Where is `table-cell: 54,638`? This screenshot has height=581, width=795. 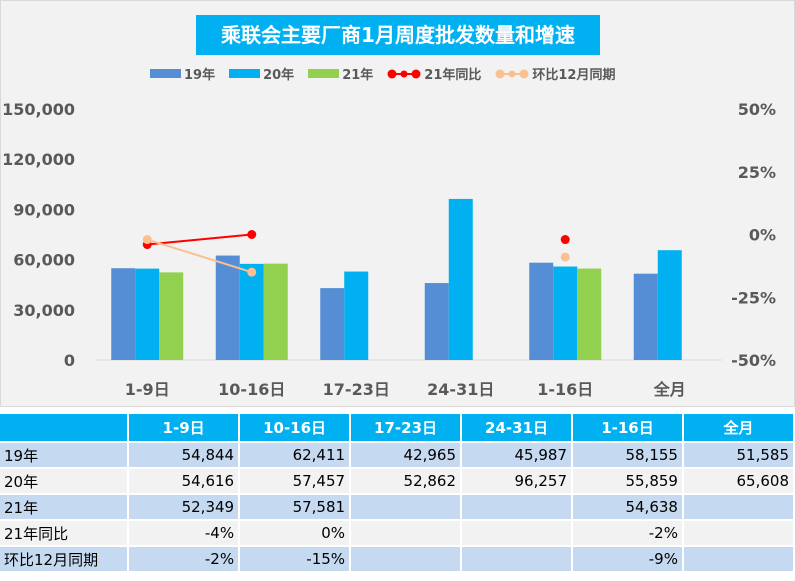
table-cell: 54,638 is located at coordinates (627, 507).